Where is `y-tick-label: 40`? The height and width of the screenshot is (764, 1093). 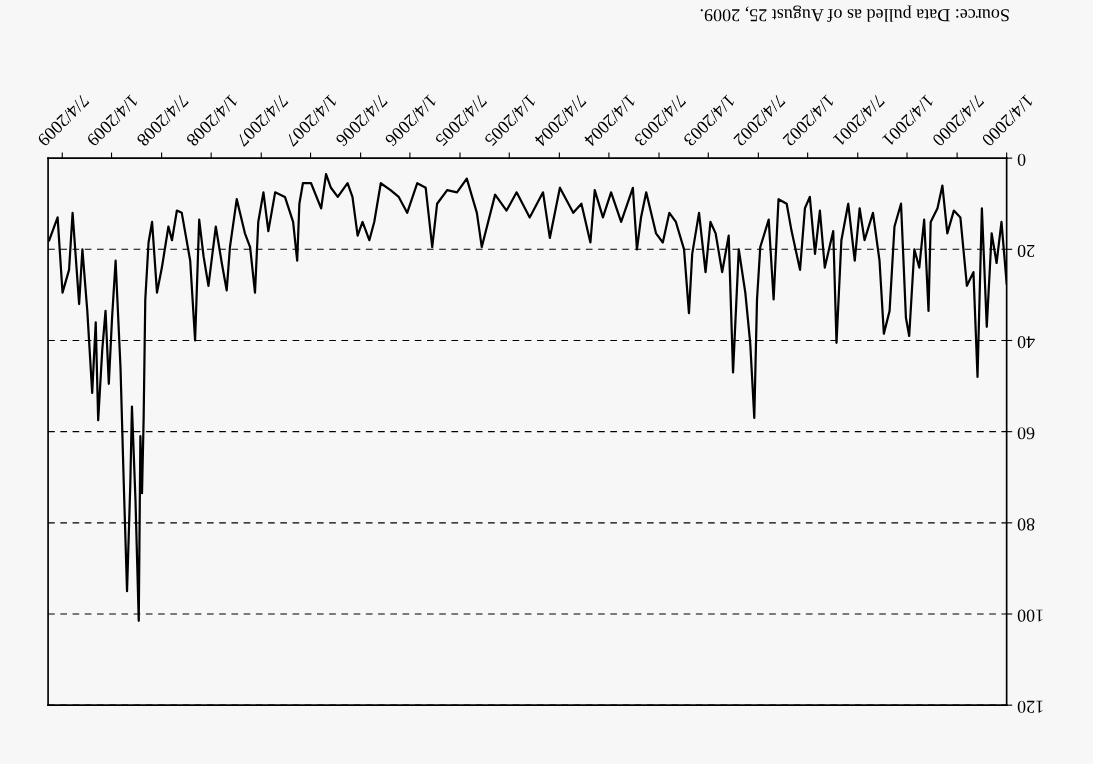
y-tick-label: 40 is located at coordinates (1026, 342).